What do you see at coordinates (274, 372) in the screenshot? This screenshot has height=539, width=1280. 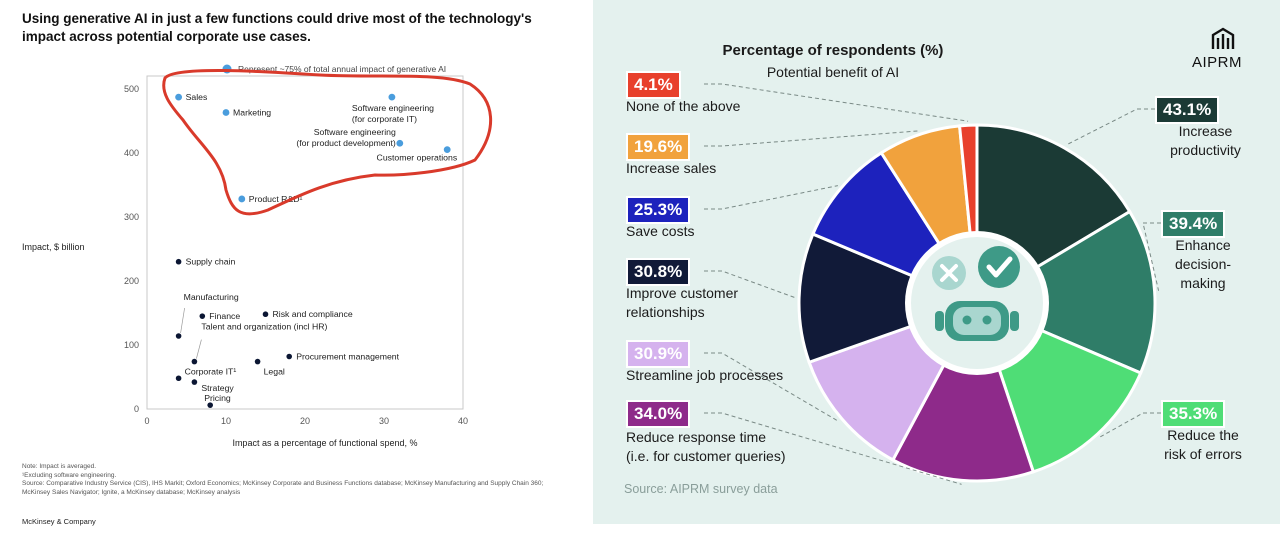 I see `point-label: Legal` at bounding box center [274, 372].